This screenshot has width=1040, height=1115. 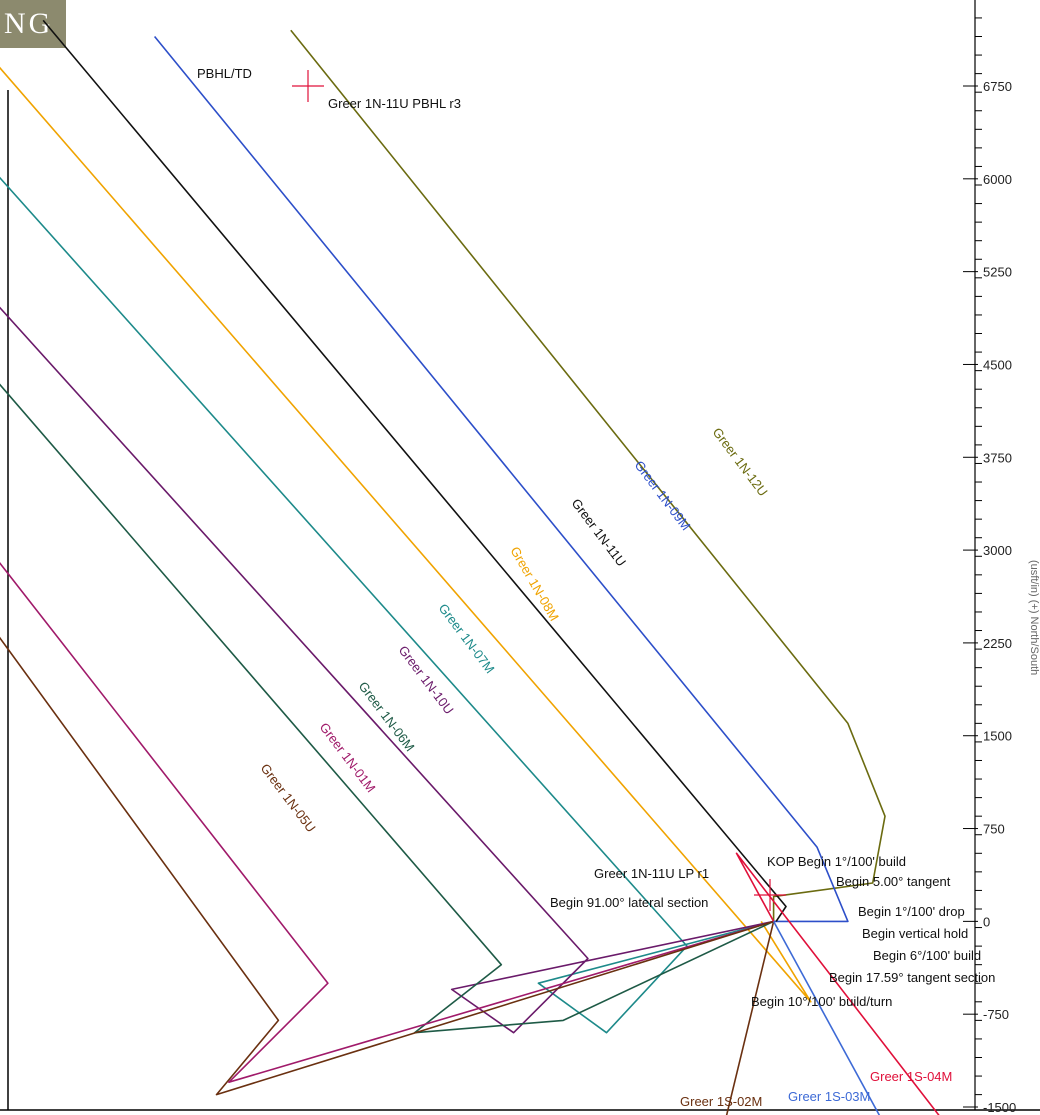 I want to click on annotation-drop: Begin 1°/100' drop, so click(x=911, y=911).